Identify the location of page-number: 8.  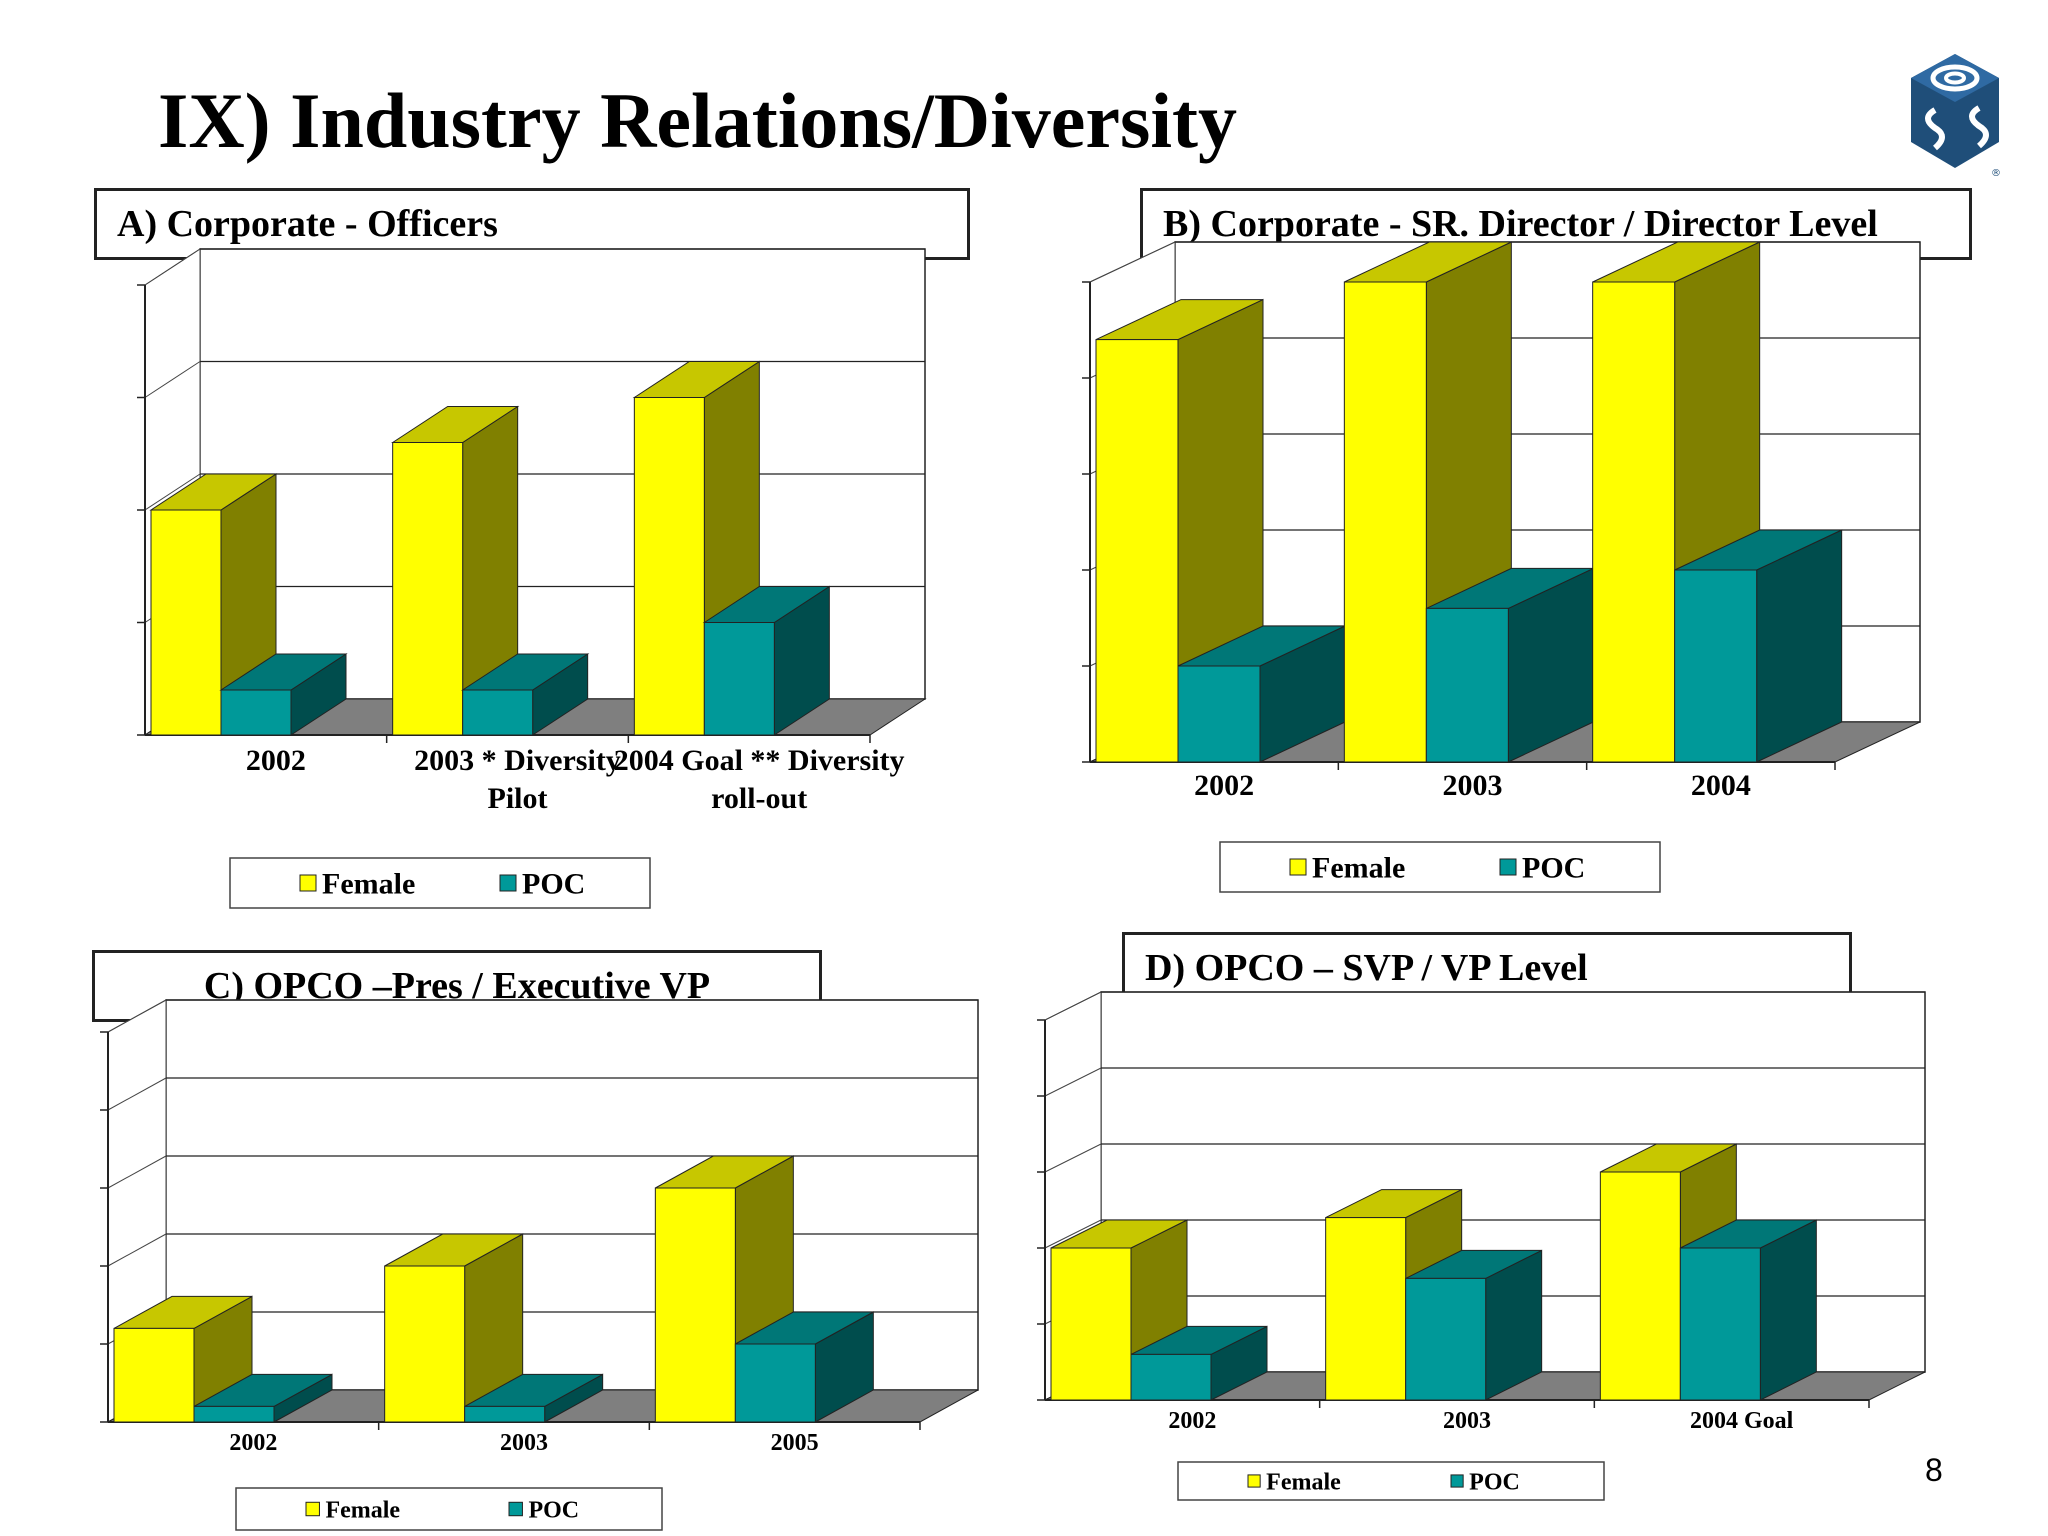
(1934, 1470).